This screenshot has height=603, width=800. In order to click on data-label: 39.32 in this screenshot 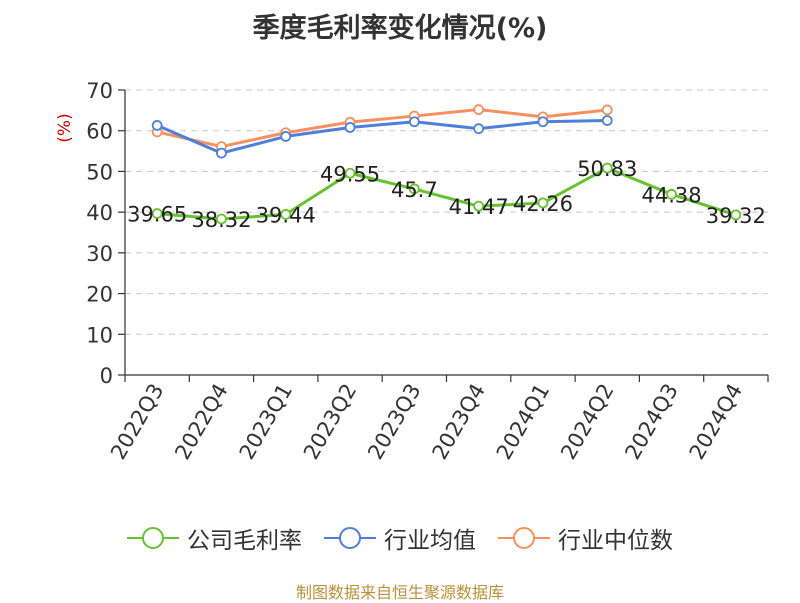, I will do `click(736, 216)`.